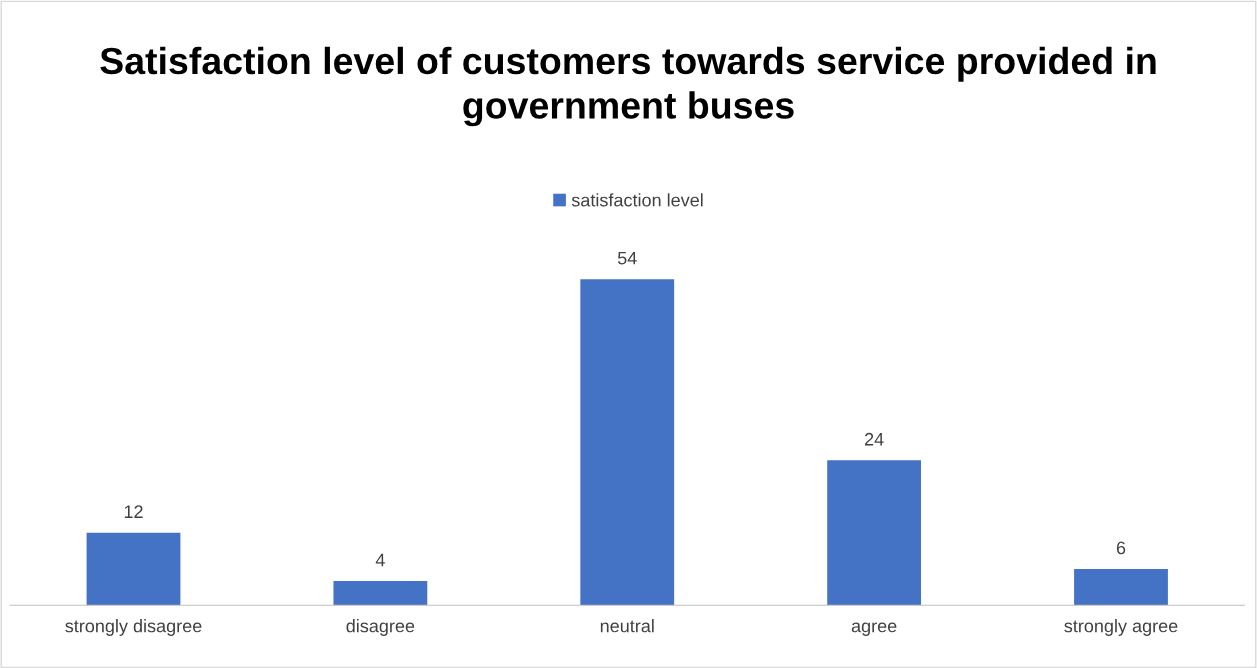 The width and height of the screenshot is (1257, 668). I want to click on x-tick-label: neutral, so click(627, 626).